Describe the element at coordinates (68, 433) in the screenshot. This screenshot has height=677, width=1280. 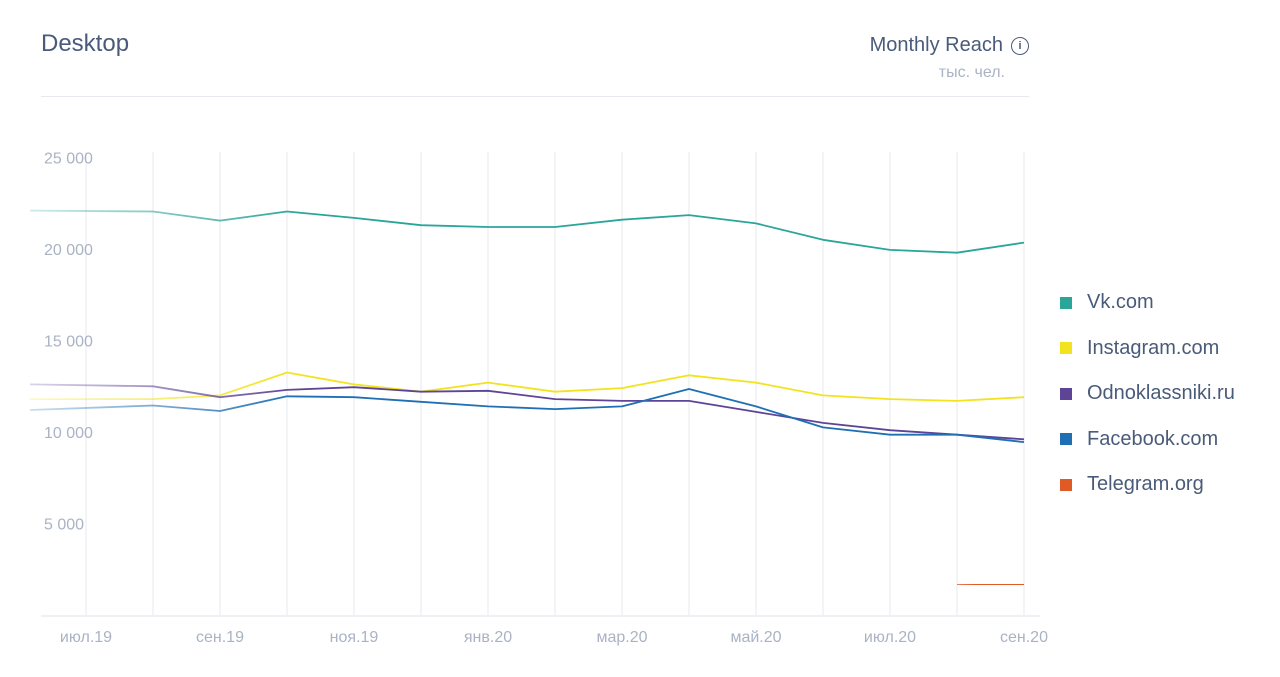
I see `y-tick-label: 10 000` at that location.